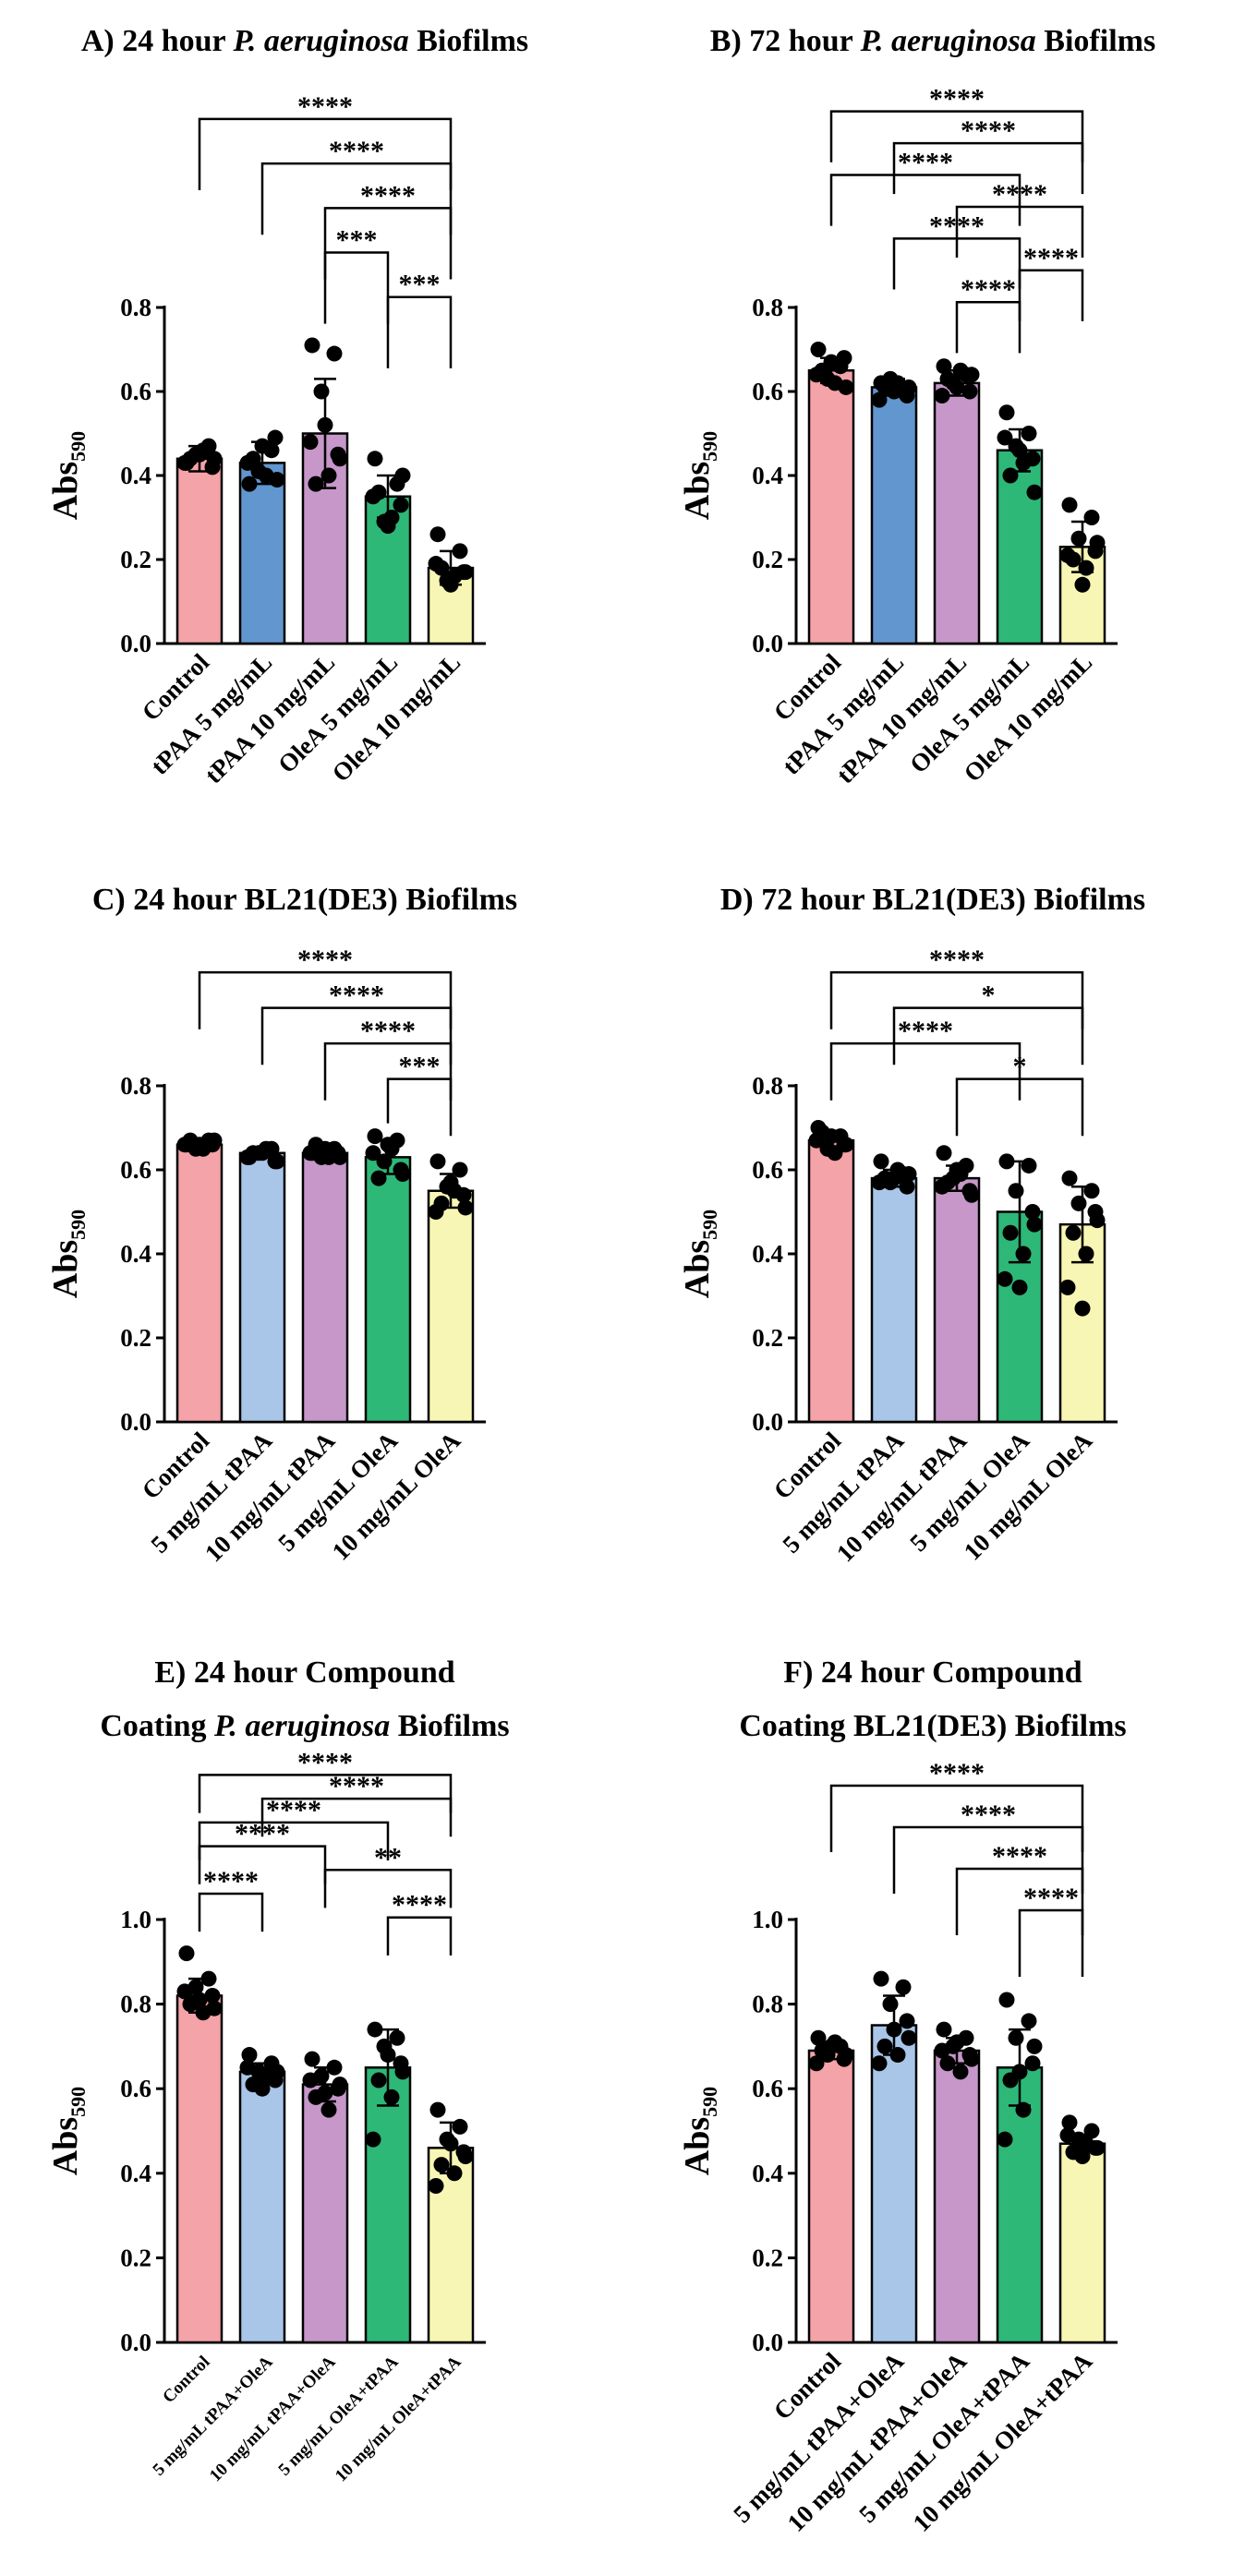 This screenshot has height=2576, width=1233. I want to click on y-axis-label: Abs590, so click(699, 475).